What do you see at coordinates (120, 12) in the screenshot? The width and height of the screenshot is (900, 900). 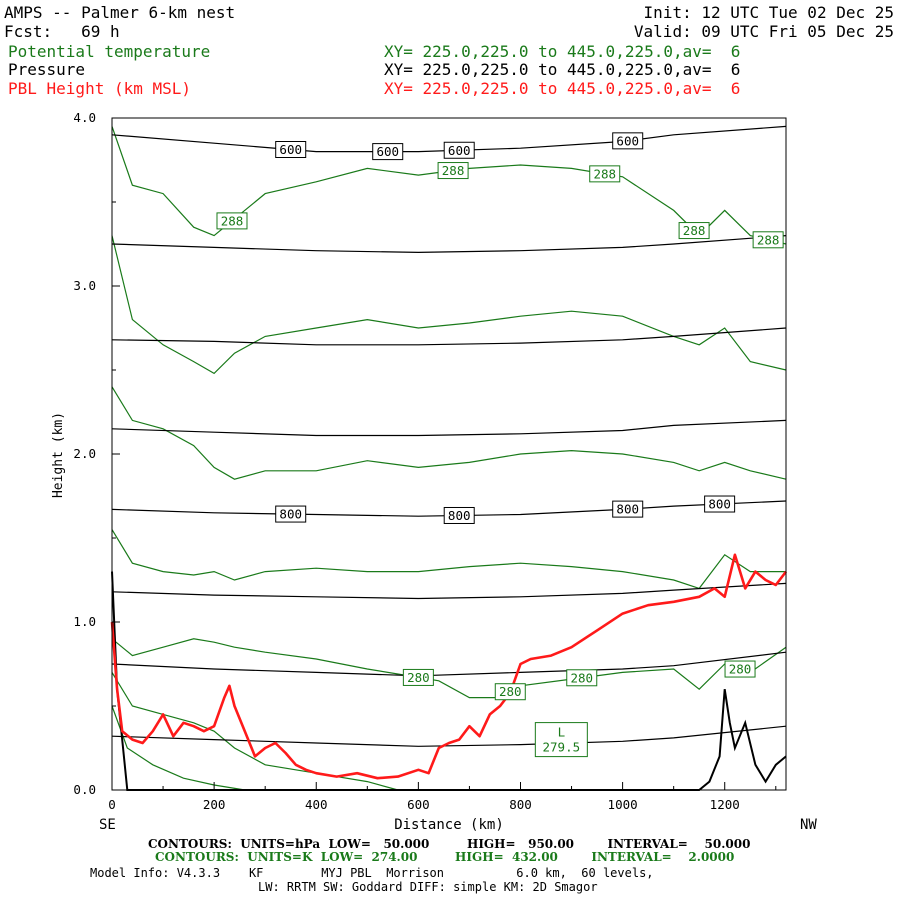 I see `title-line1: AMPS -- Palmer 6-km nest` at bounding box center [120, 12].